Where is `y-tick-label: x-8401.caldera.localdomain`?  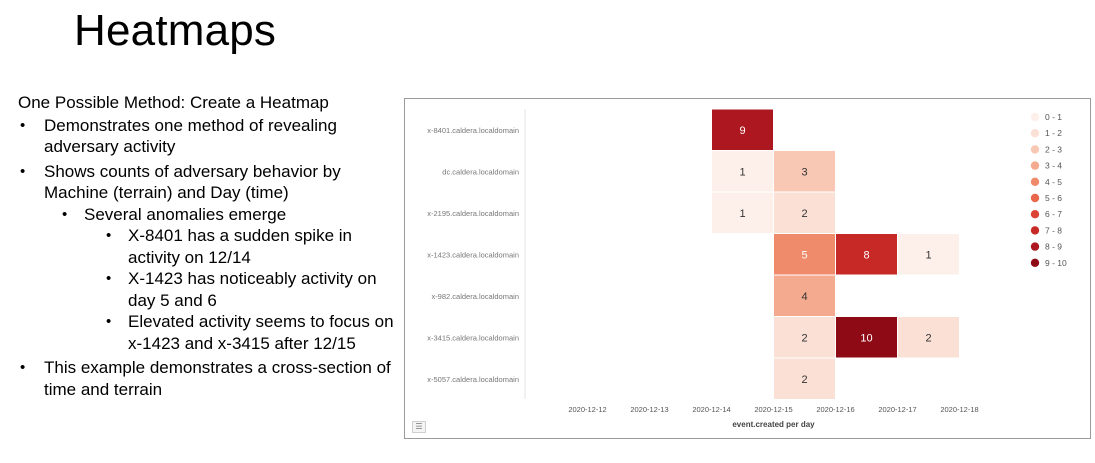
y-tick-label: x-8401.caldera.localdomain is located at coordinates (473, 130).